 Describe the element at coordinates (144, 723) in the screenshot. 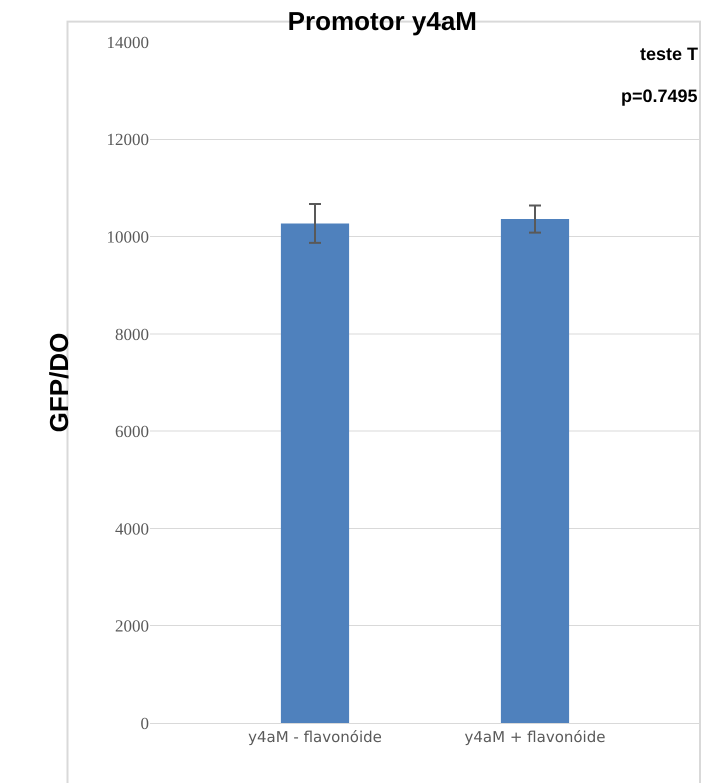

I see `y-tick-label: 0` at that location.